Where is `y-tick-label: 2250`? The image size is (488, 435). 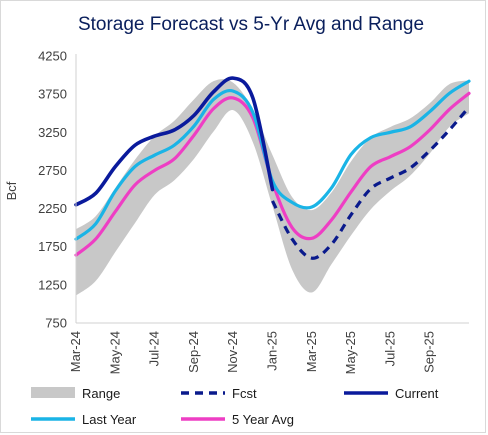 y-tick-label: 2250 is located at coordinates (52, 208).